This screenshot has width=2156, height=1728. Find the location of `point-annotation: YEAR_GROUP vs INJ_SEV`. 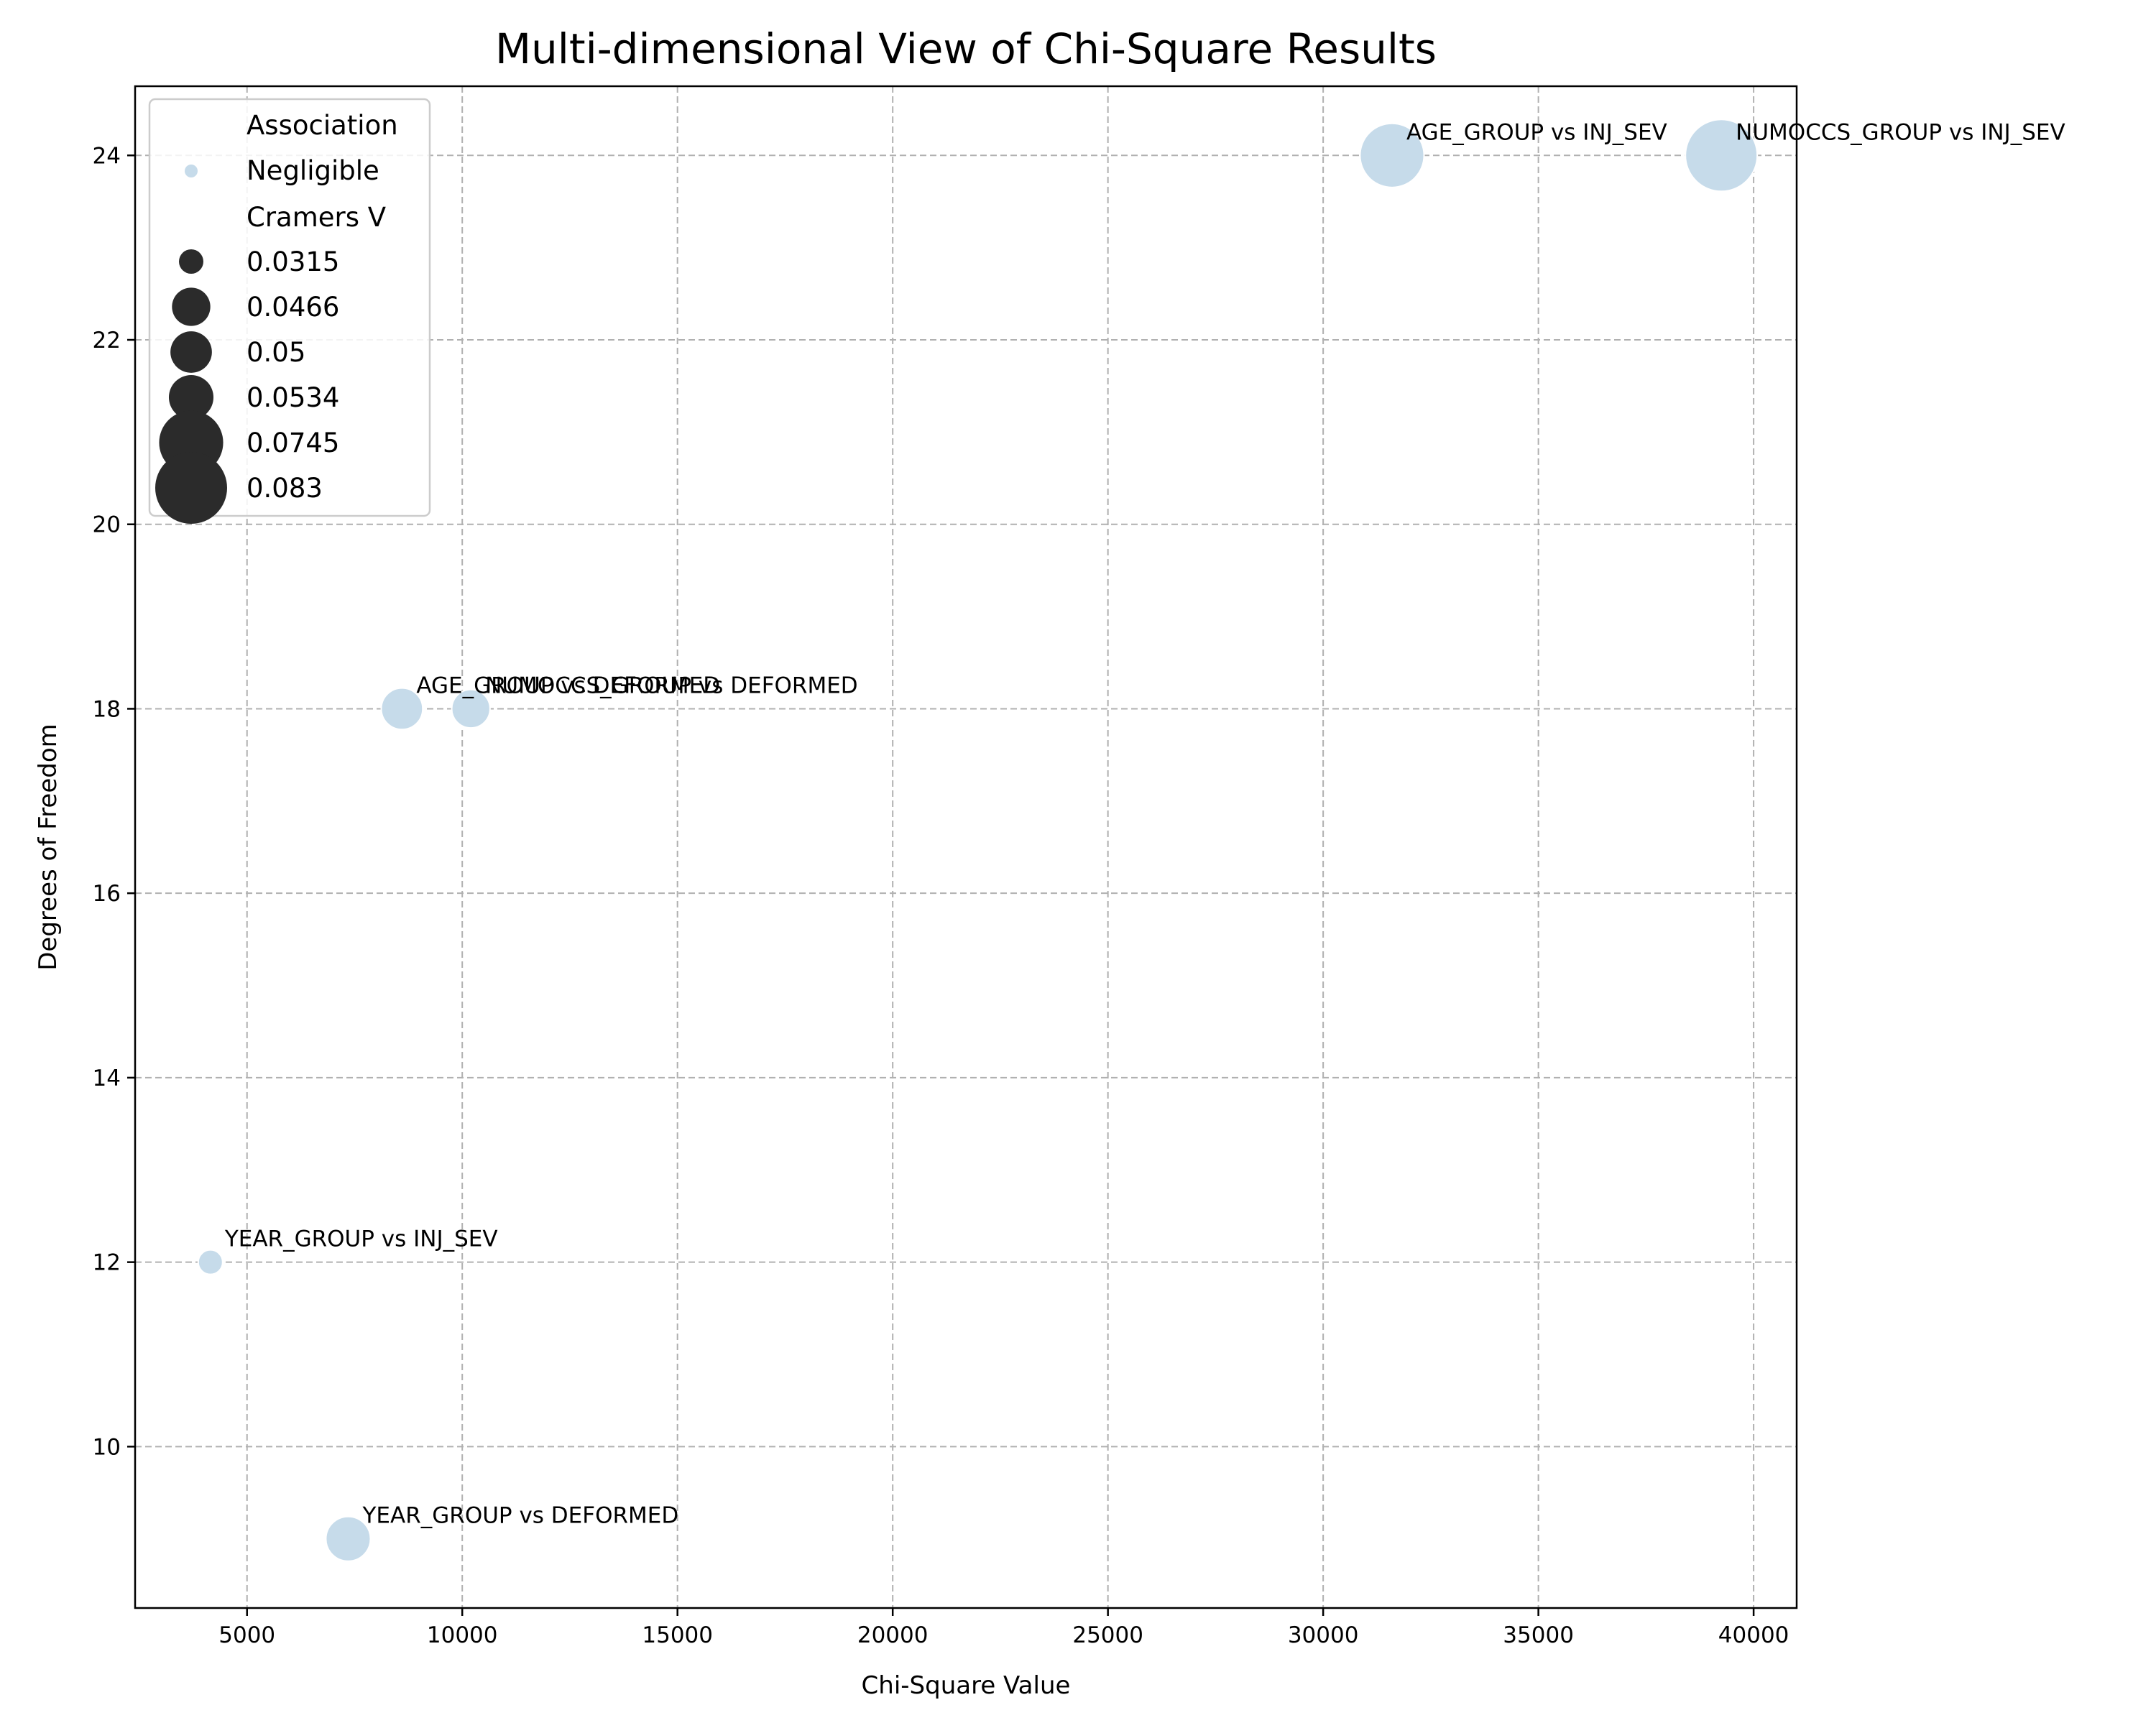

point-annotation: YEAR_GROUP vs INJ_SEV is located at coordinates (361, 1239).